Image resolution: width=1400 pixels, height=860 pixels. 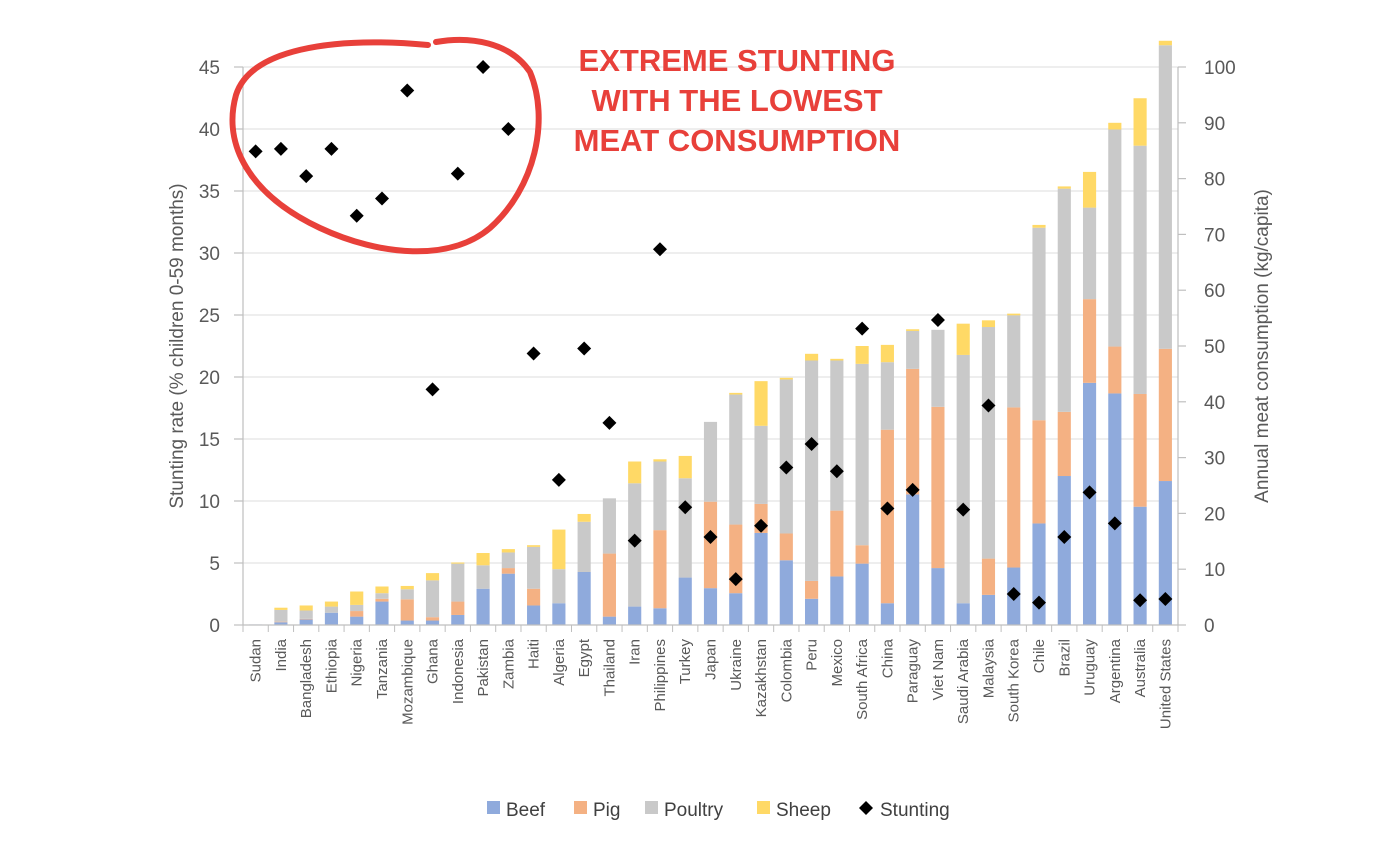 What do you see at coordinates (988, 609) in the screenshot?
I see `bar-beef-malaysia` at bounding box center [988, 609].